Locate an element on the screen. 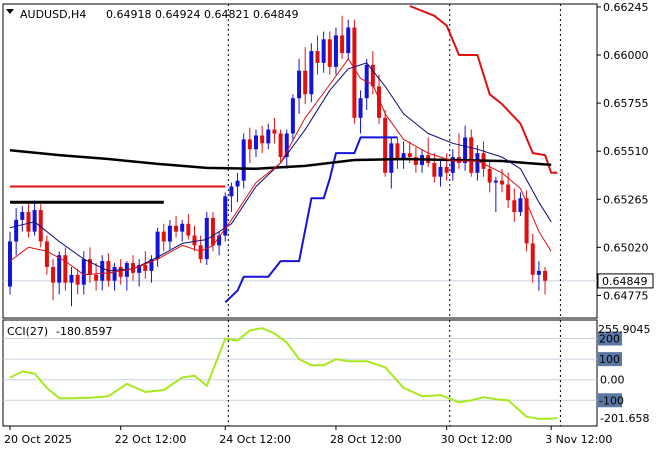 The image size is (660, 450). cci-level-label: 0.00 is located at coordinates (612, 380).